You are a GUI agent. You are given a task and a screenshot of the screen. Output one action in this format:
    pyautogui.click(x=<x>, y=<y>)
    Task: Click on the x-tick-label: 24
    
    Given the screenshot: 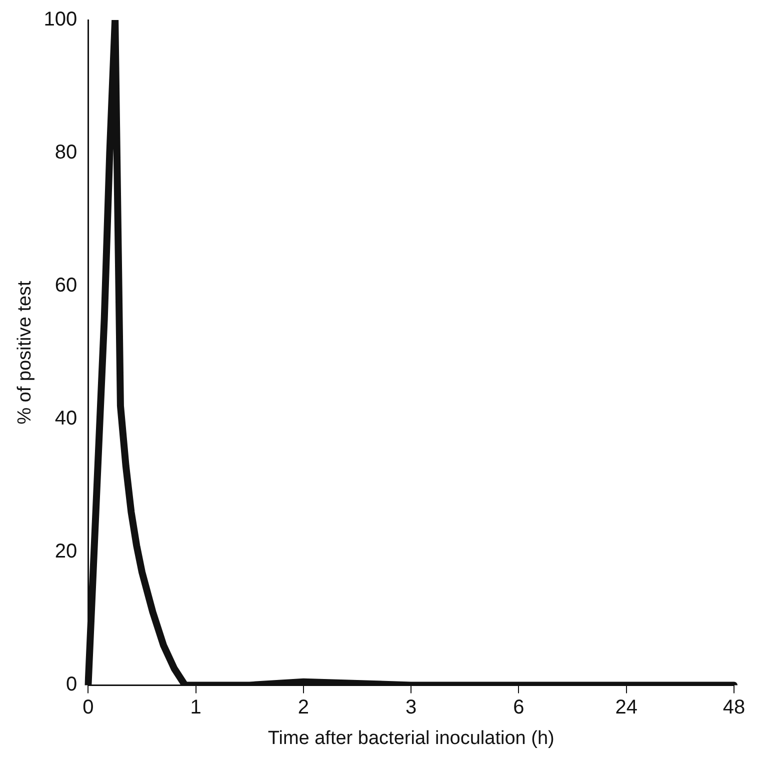 What is the action you would take?
    pyautogui.click(x=626, y=707)
    